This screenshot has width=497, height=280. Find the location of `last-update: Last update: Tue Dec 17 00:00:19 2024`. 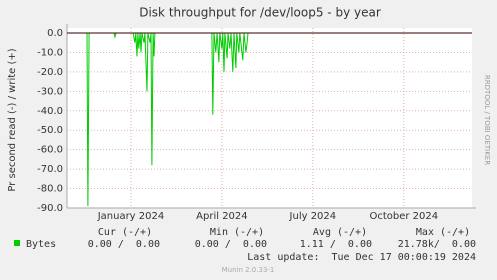

last-update: Last update: Tue Dec 17 00:00:19 2024 is located at coordinates (361, 257).